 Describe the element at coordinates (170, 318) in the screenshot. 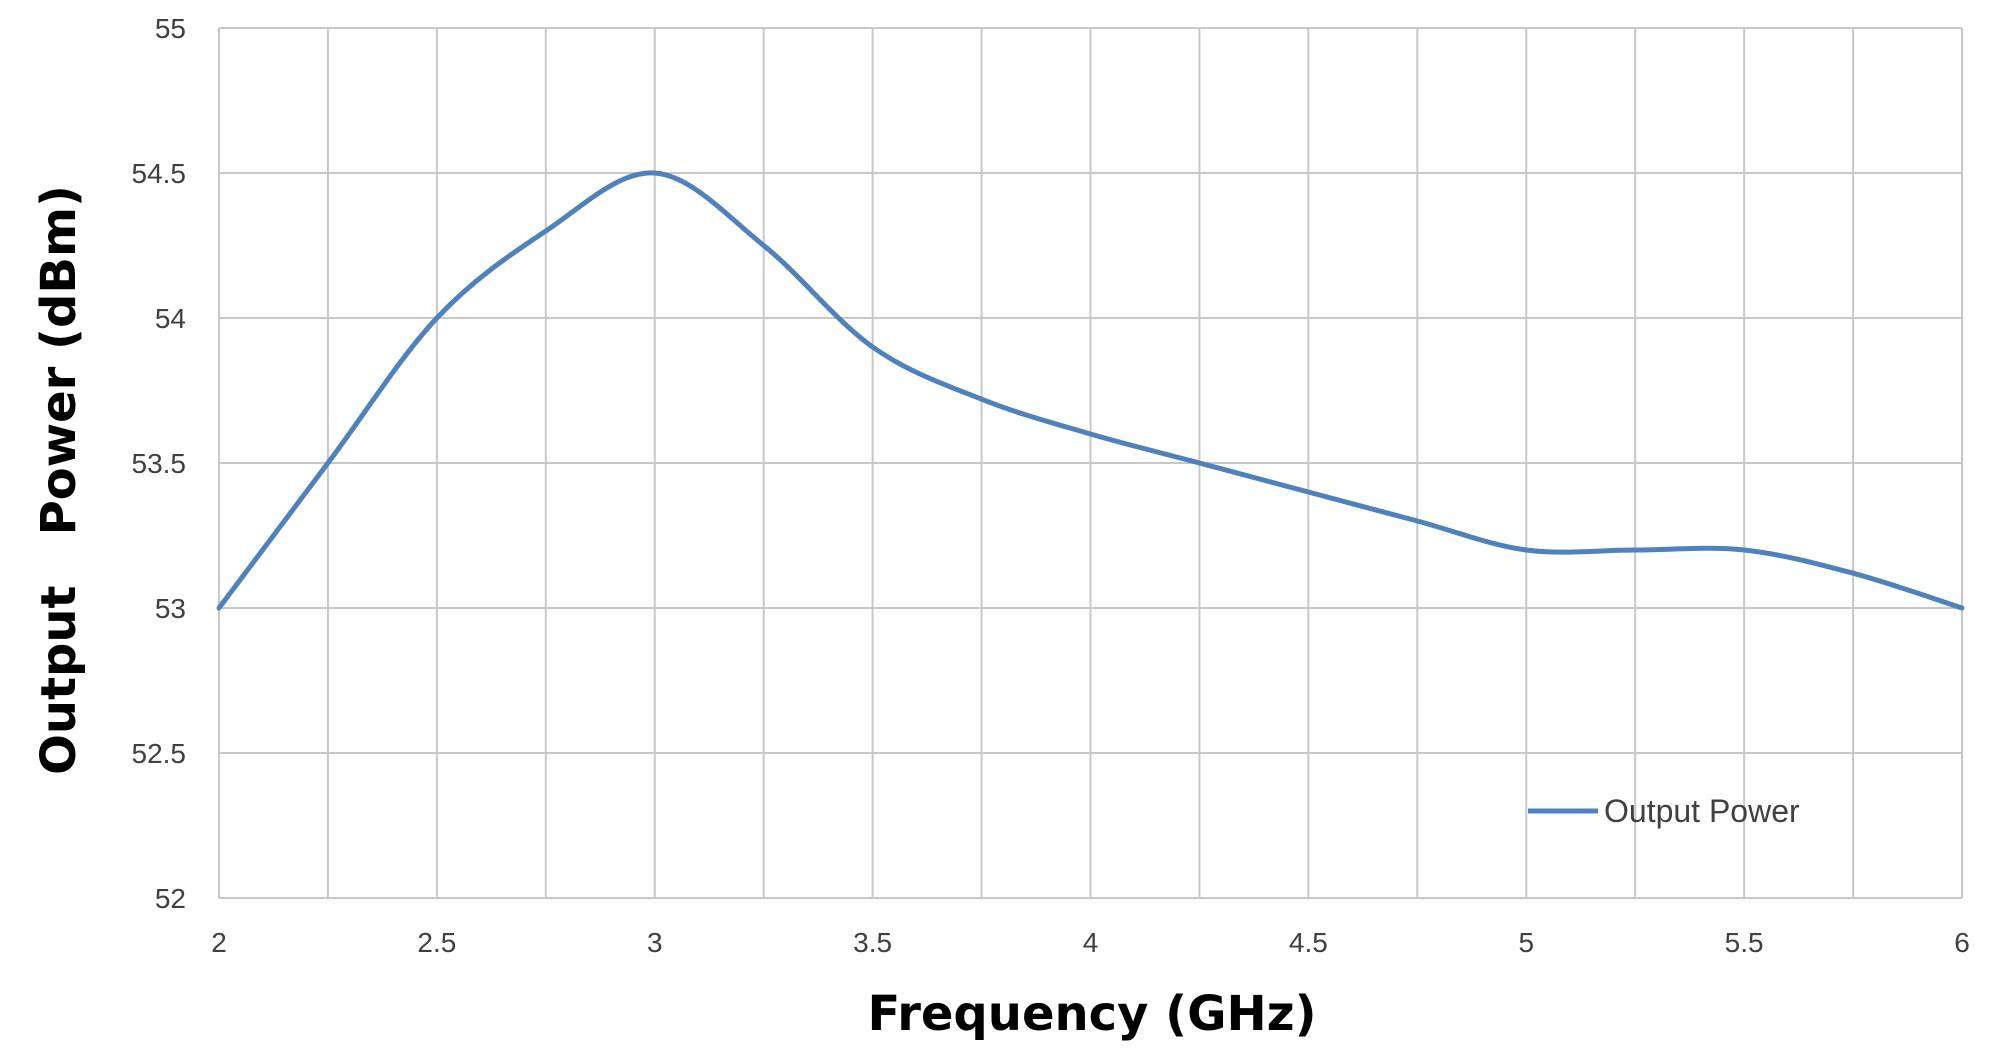

I see `y-tick-label: 54` at that location.